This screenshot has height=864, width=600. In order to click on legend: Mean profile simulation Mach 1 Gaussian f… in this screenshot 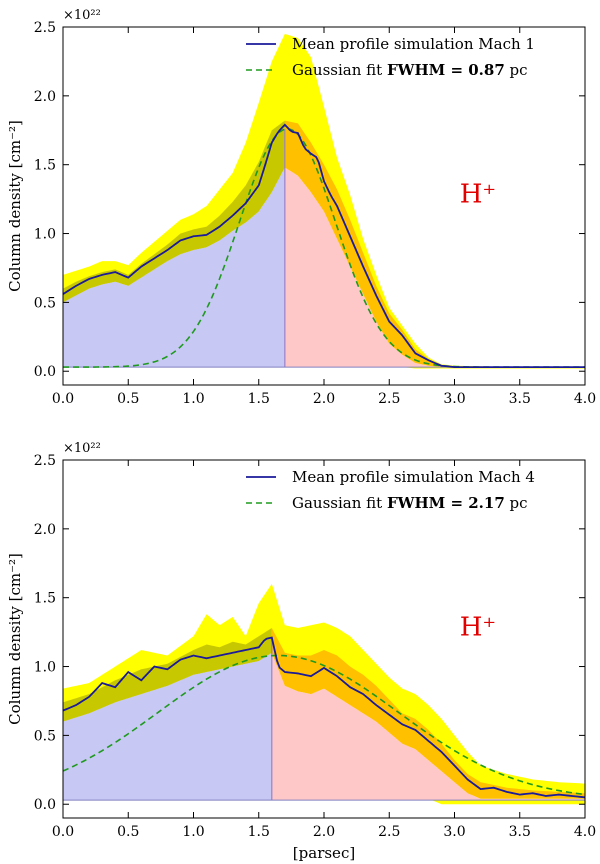, I will do `click(390, 57)`.